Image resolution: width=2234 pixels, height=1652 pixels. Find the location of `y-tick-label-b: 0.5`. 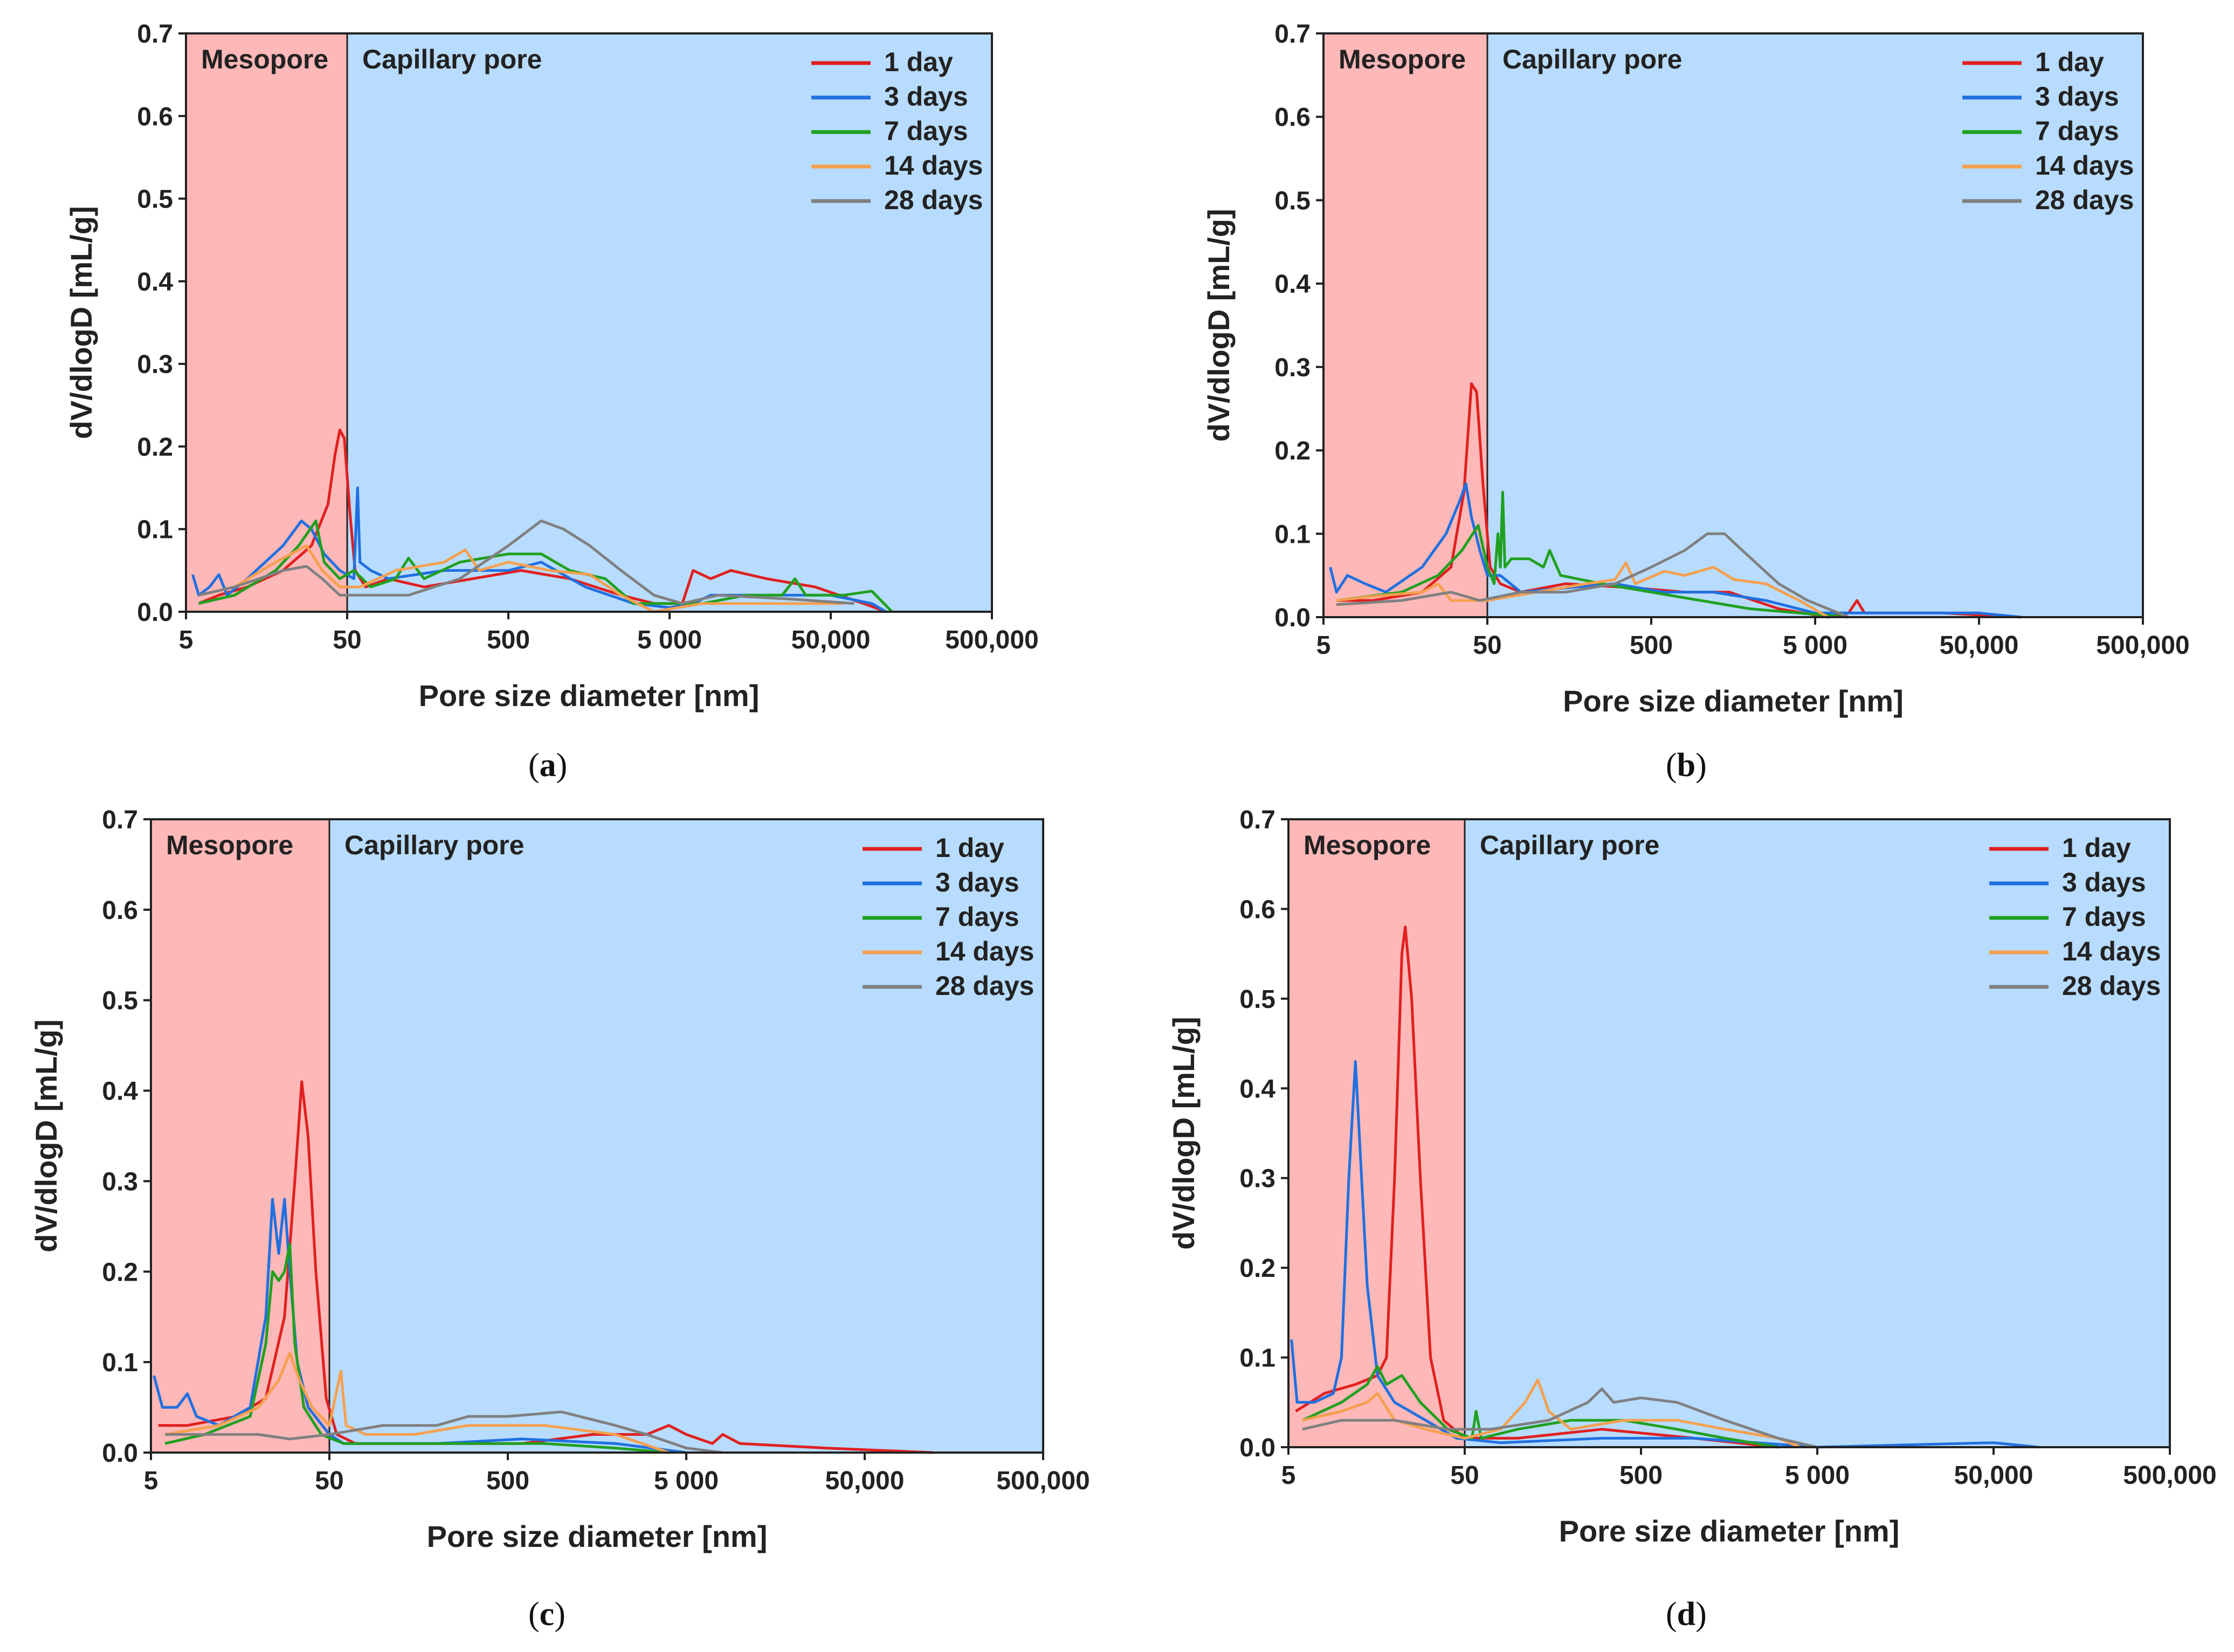

y-tick-label-b: 0.5 is located at coordinates (1292, 200).